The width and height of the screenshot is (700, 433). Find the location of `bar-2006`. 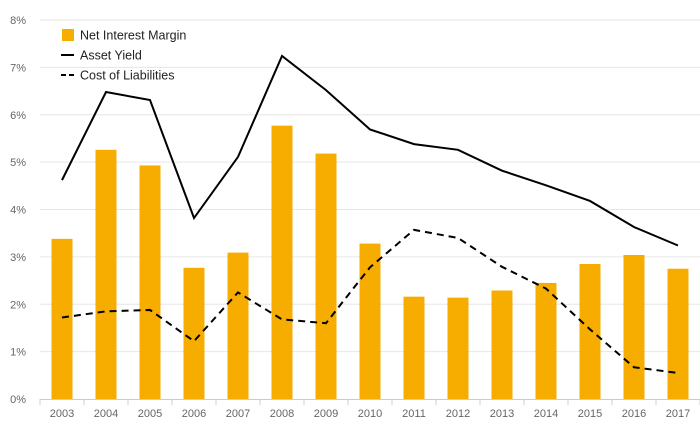

bar-2006 is located at coordinates (194, 333).